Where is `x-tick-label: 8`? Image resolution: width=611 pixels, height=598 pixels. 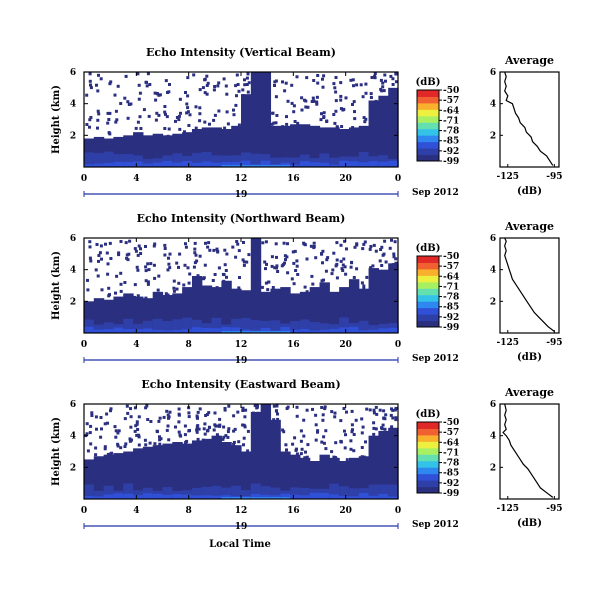
x-tick-label: 8 is located at coordinates (189, 179).